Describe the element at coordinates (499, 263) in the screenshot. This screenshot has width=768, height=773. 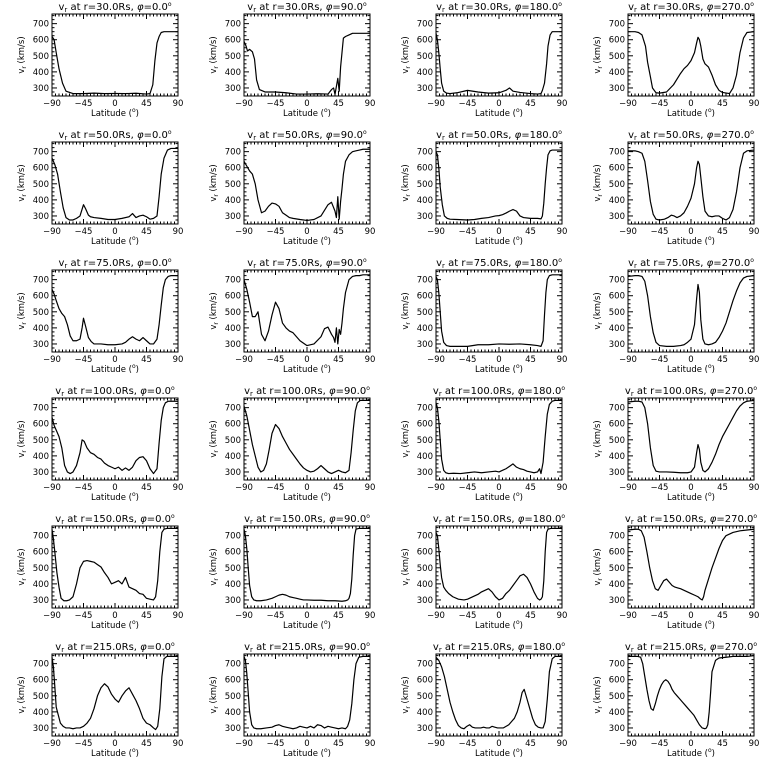
I see `panel-title: vr at r=75.0Rs, φ=180.0o` at that location.